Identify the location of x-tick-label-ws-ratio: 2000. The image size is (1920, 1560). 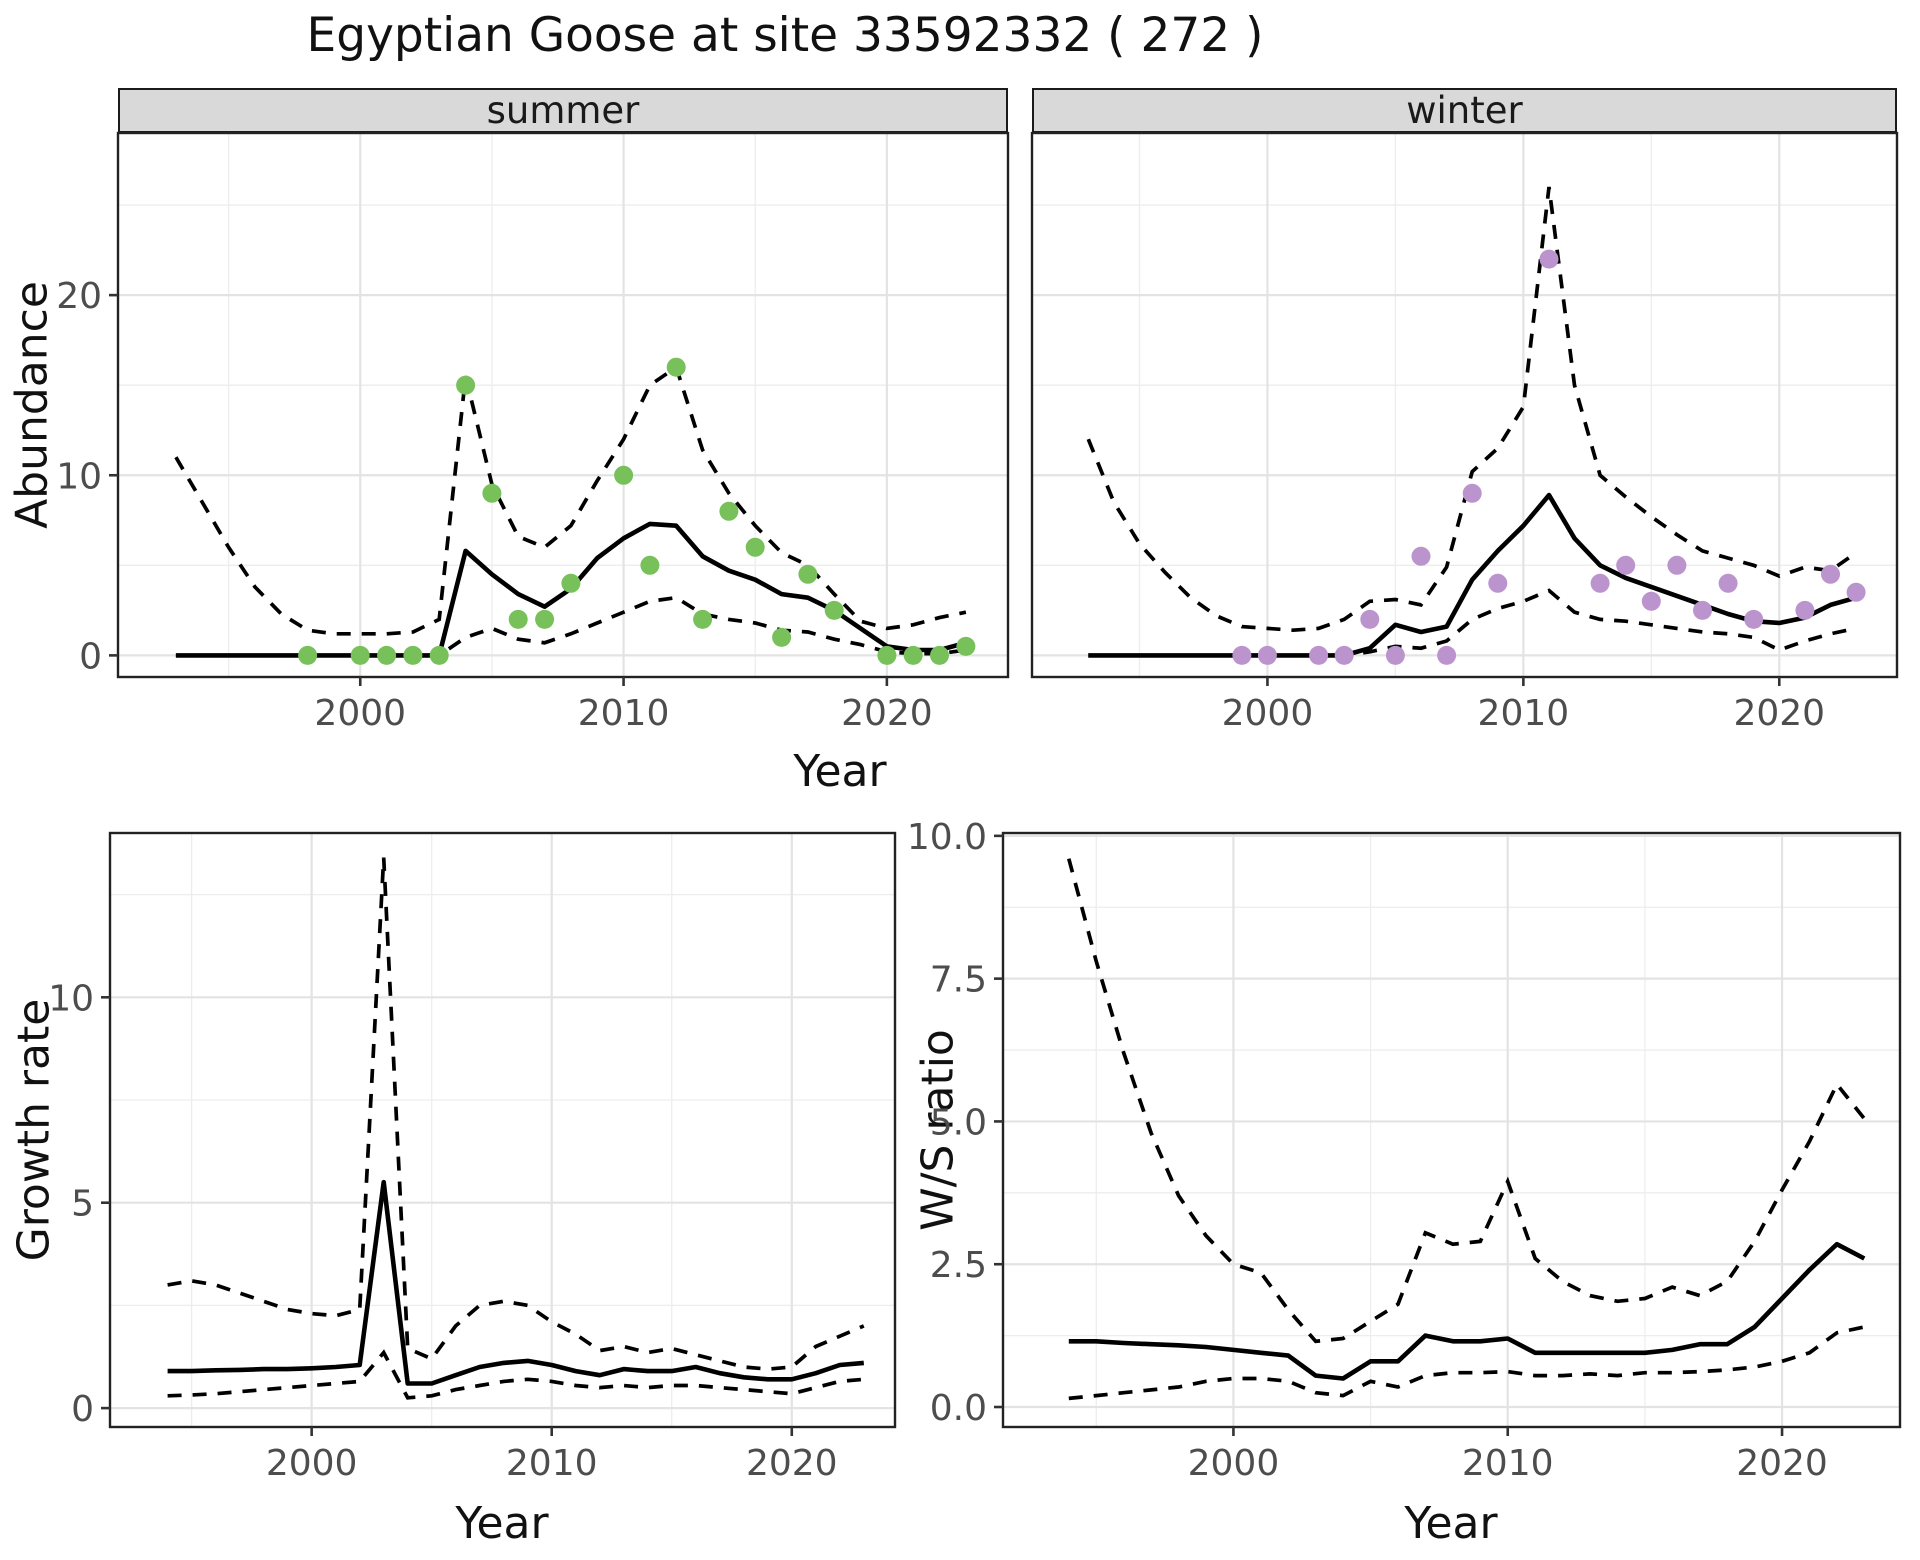
(1234, 1463).